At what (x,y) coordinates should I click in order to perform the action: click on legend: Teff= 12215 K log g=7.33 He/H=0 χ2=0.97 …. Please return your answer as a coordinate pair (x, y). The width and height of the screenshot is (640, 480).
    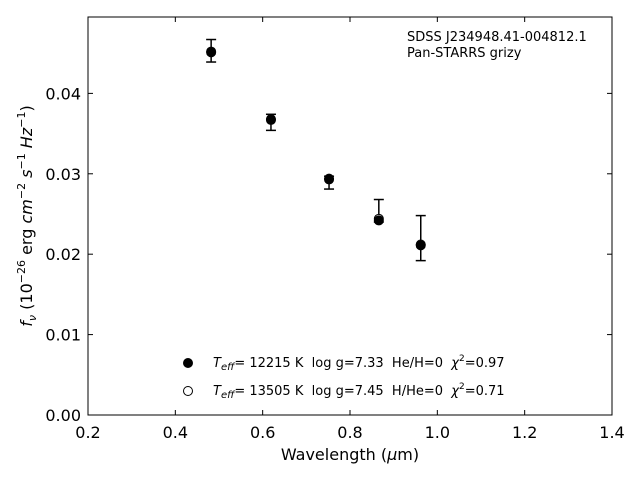
    Looking at the image, I should click on (344, 377).